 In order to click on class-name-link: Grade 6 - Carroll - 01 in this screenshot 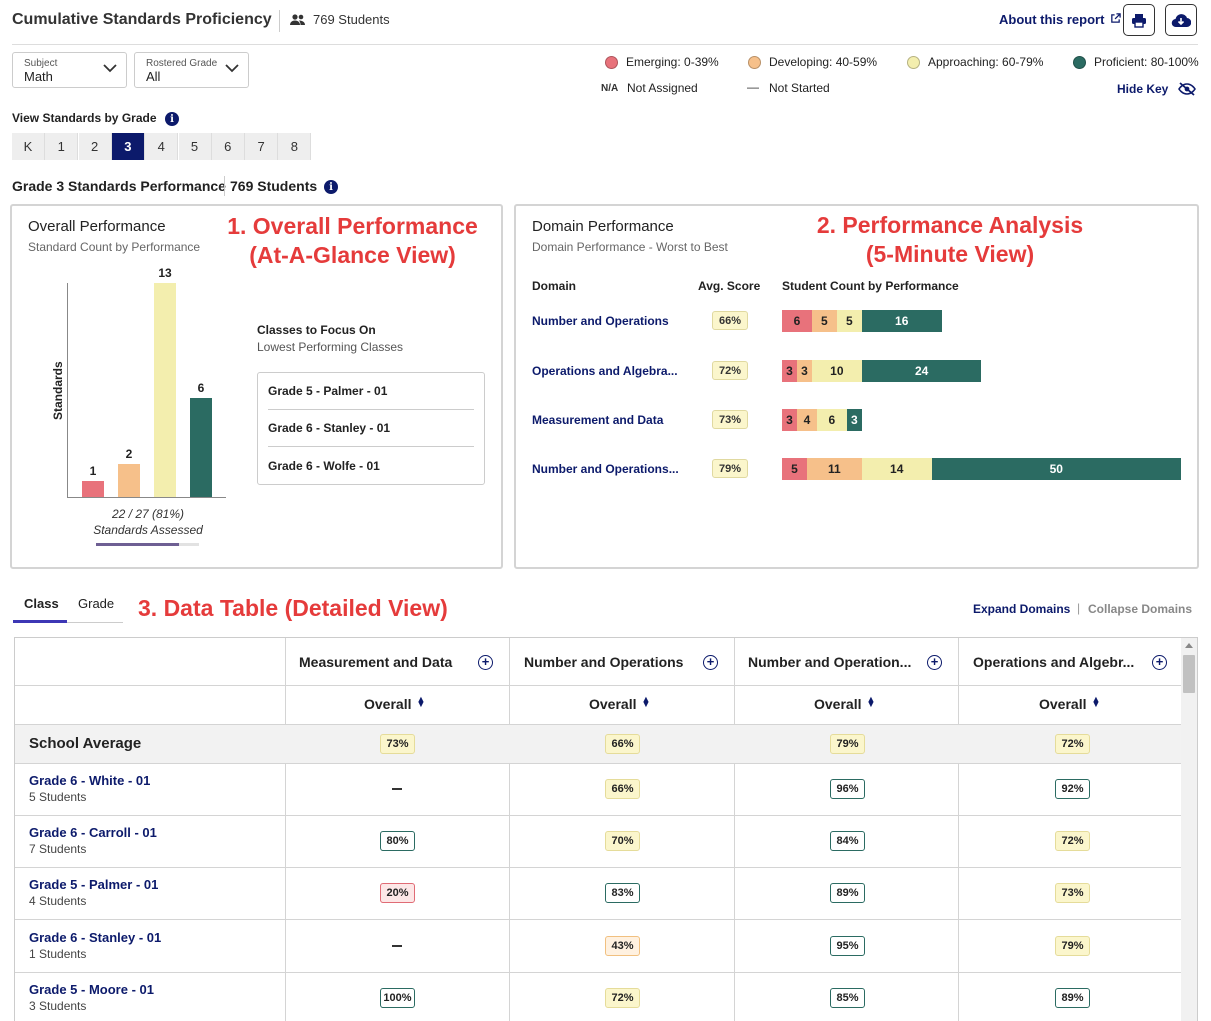, I will do `click(93, 833)`.